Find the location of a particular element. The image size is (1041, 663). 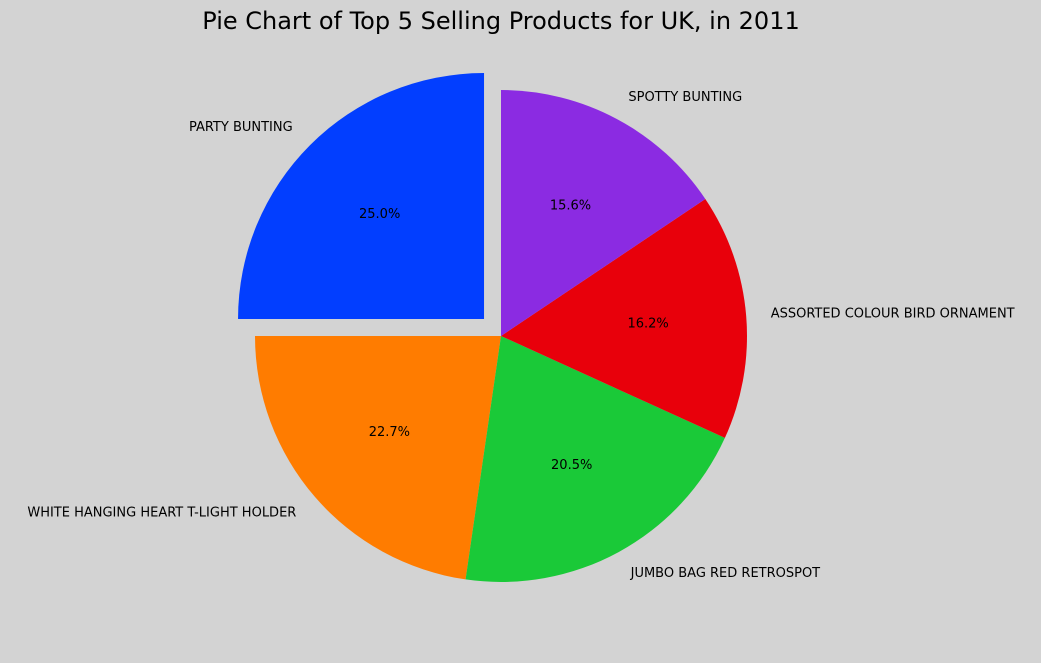

slice-label-assorted-colour-bird-ornament: ASSORTED COLOUR BIRD ORNAMENT is located at coordinates (893, 313).